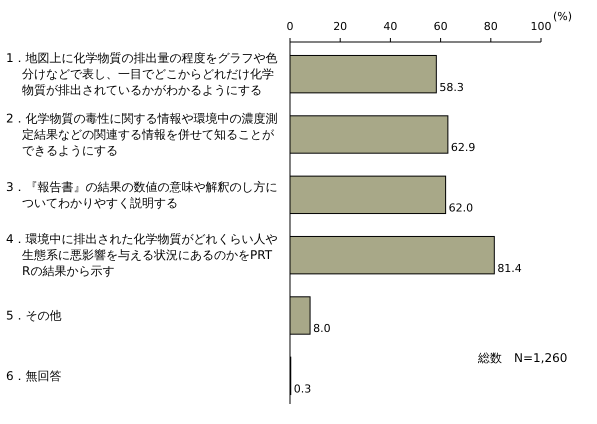 This screenshot has width=597, height=424. What do you see at coordinates (522, 358) in the screenshot?
I see `annotation: 総数 N=1,260` at bounding box center [522, 358].